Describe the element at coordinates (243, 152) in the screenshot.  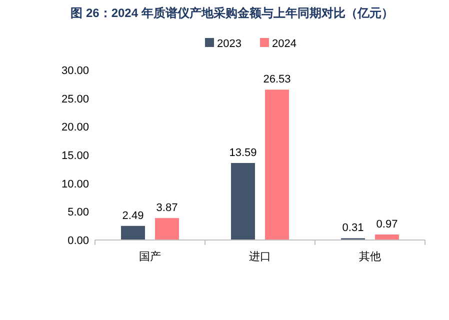
I see `data-label: 13.59` at that location.